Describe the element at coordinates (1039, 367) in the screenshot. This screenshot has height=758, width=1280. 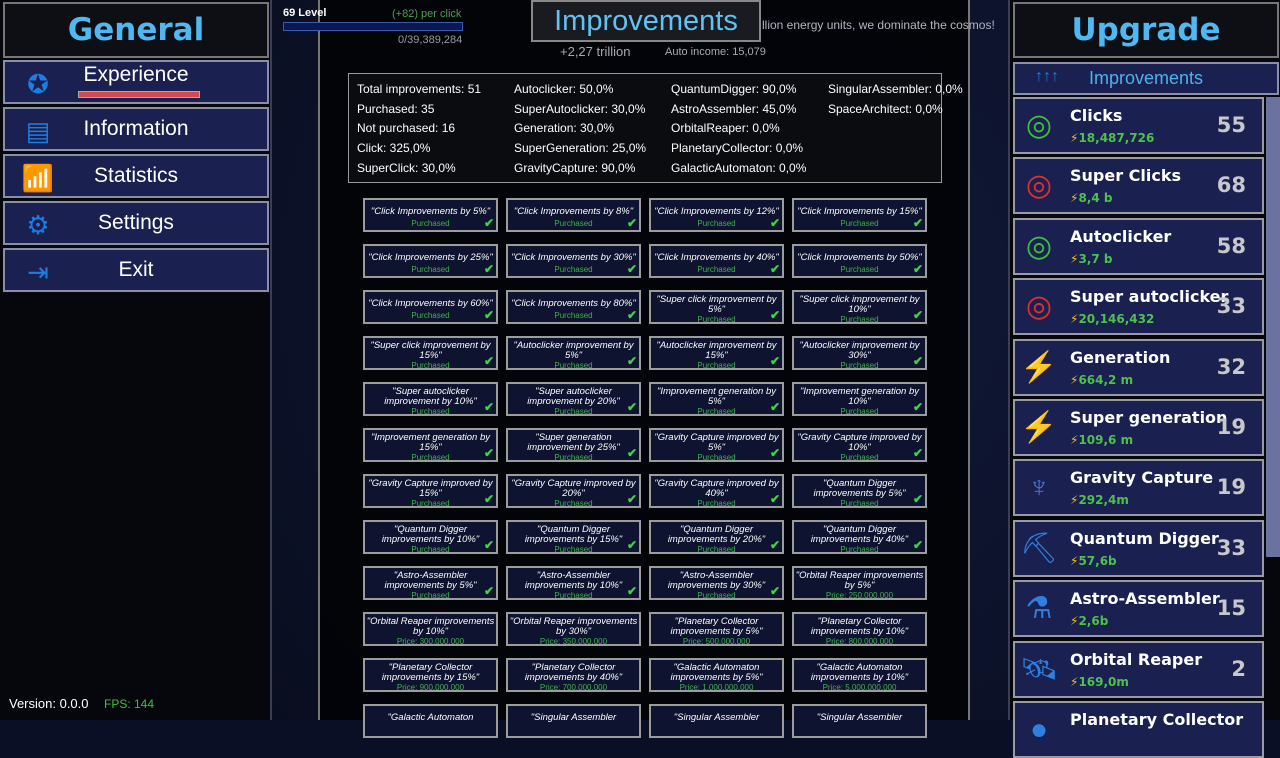
I see `lightning-icon: ⚡` at that location.